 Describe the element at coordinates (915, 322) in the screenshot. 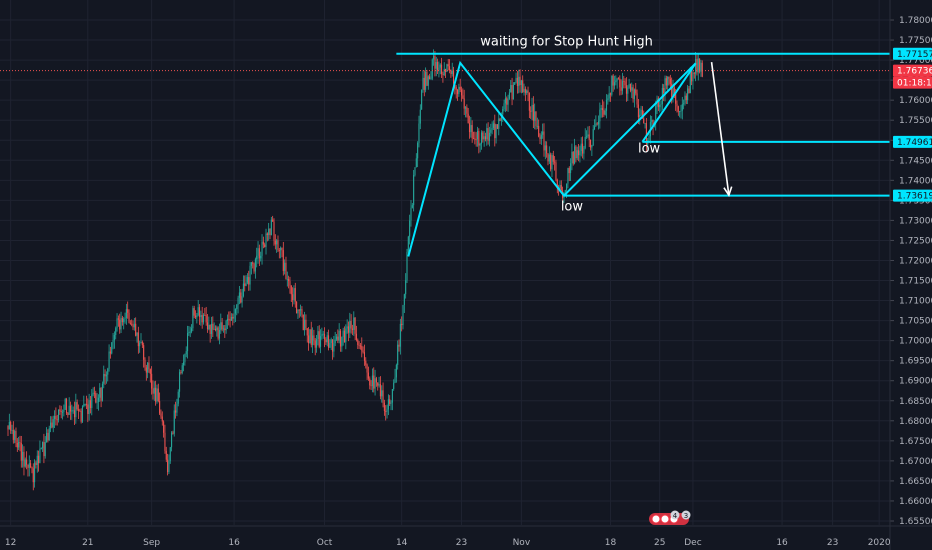

I see `price-tick-label: 1.70500` at that location.